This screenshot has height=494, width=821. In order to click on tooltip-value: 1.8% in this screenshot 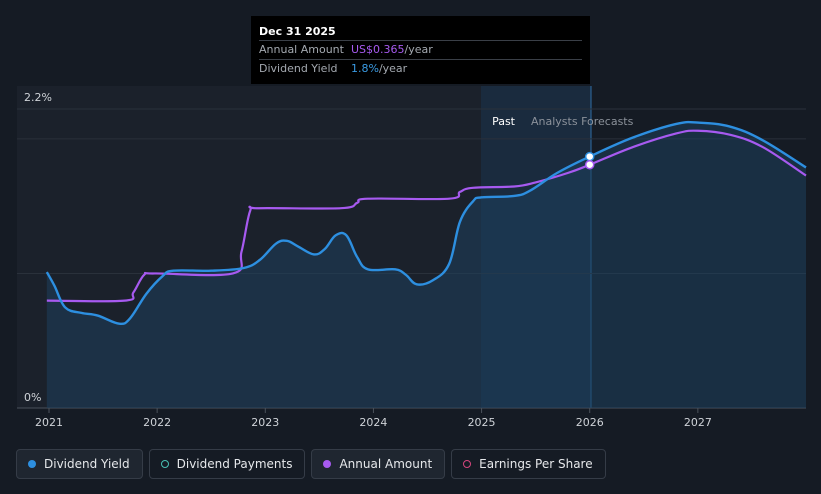, I will do `click(365, 68)`.